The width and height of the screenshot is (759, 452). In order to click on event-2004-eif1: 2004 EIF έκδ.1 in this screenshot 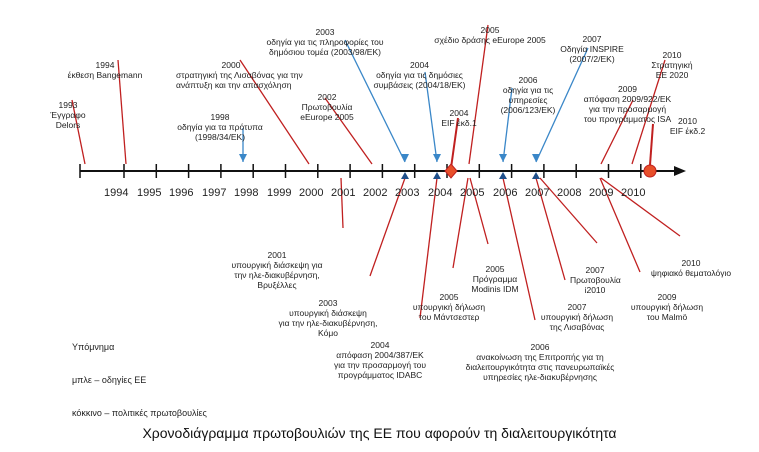, I will do `click(459, 118)`.